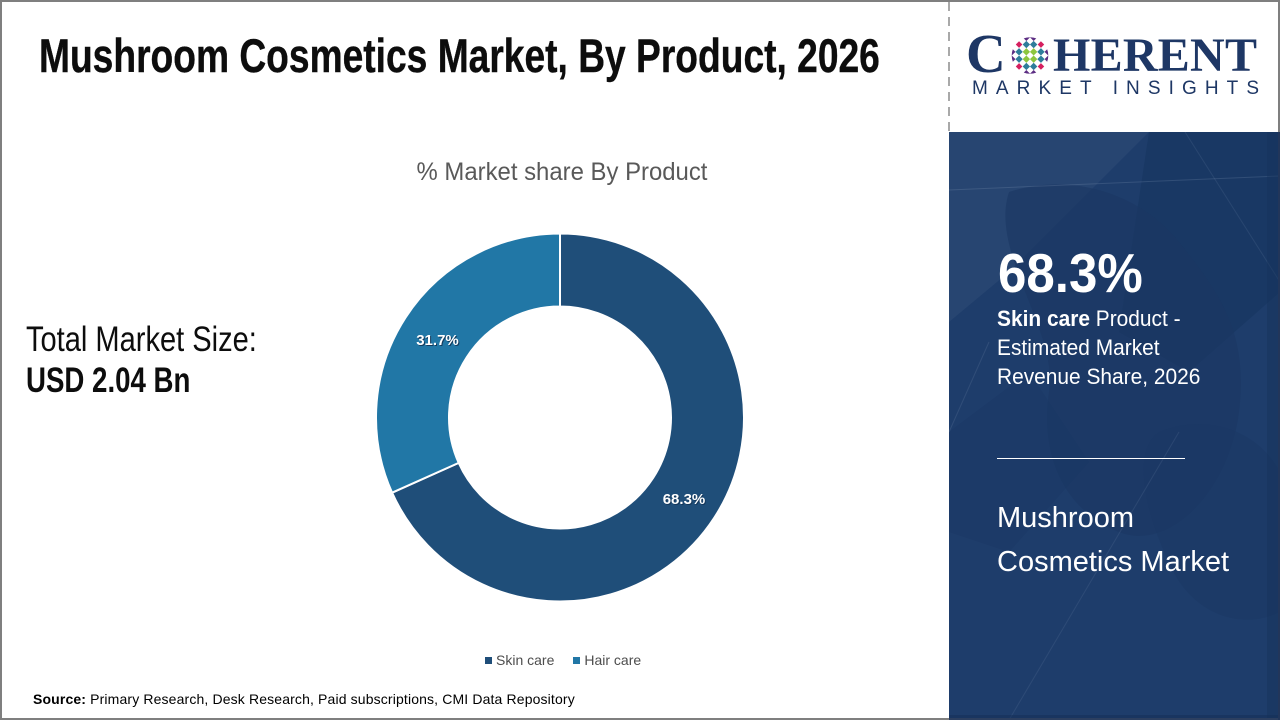 The width and height of the screenshot is (1280, 720). I want to click on svg-text: 31.7%, so click(437, 340).